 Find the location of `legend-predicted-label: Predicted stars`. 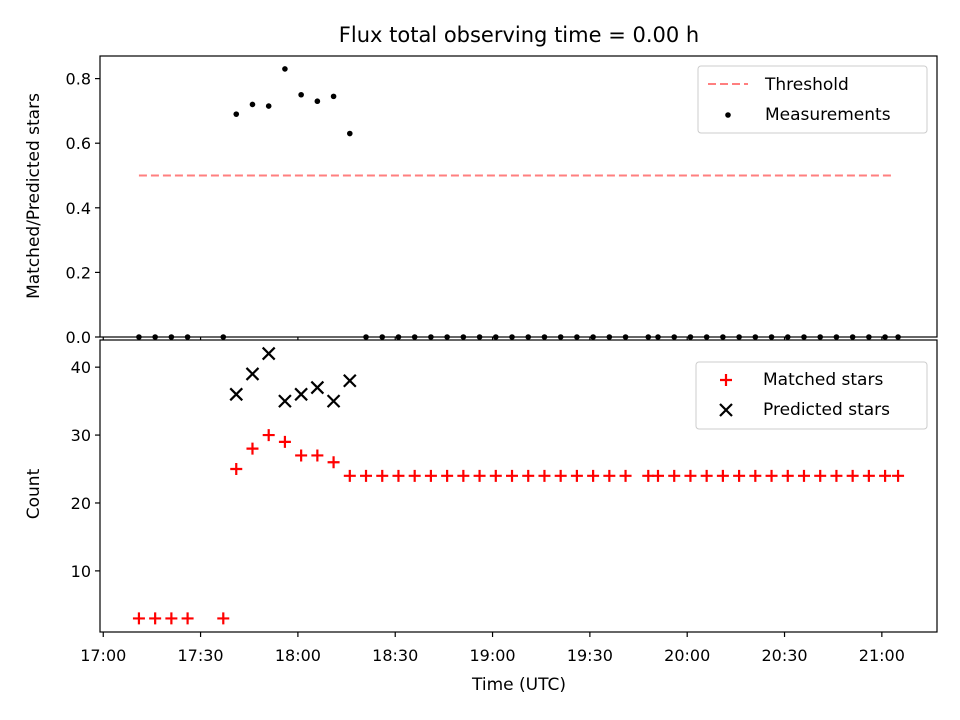

legend-predicted-label: Predicted stars is located at coordinates (826, 410).